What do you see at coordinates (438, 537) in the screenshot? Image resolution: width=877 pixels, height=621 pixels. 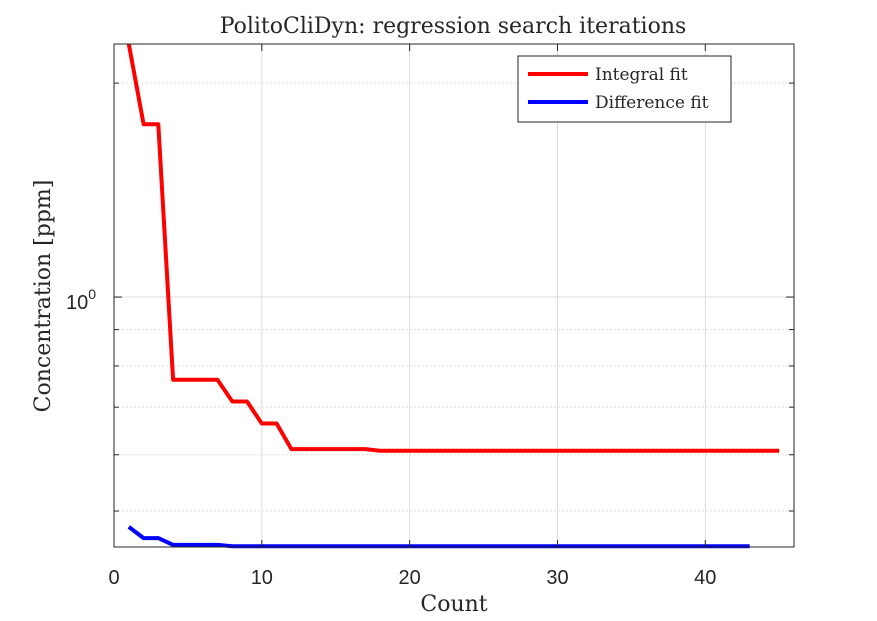 I see `series-line-difference-fit` at bounding box center [438, 537].